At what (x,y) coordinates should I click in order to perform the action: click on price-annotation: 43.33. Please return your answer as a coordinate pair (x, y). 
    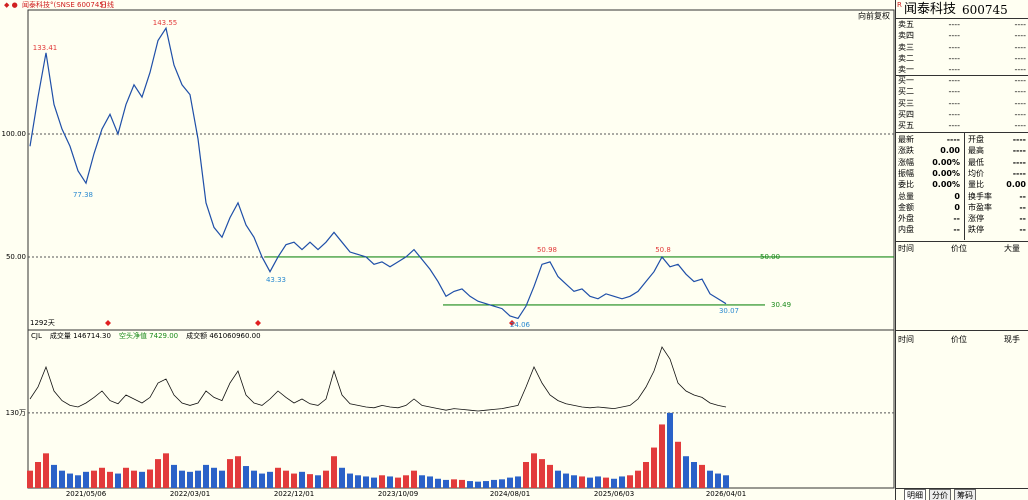
    Looking at the image, I should click on (276, 280).